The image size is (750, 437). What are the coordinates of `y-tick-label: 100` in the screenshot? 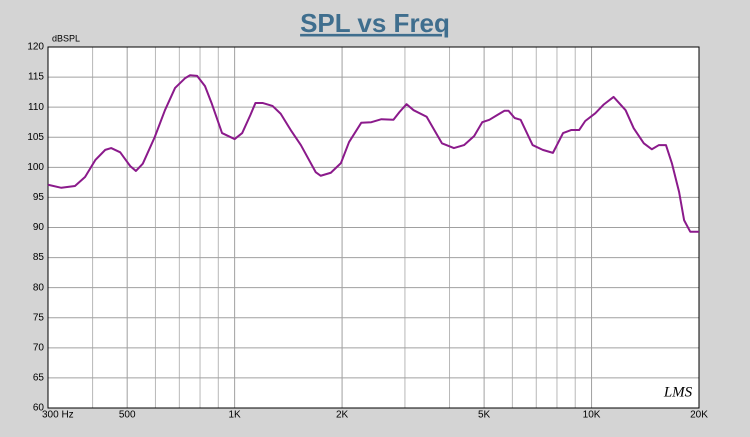 It's located at (35, 167).